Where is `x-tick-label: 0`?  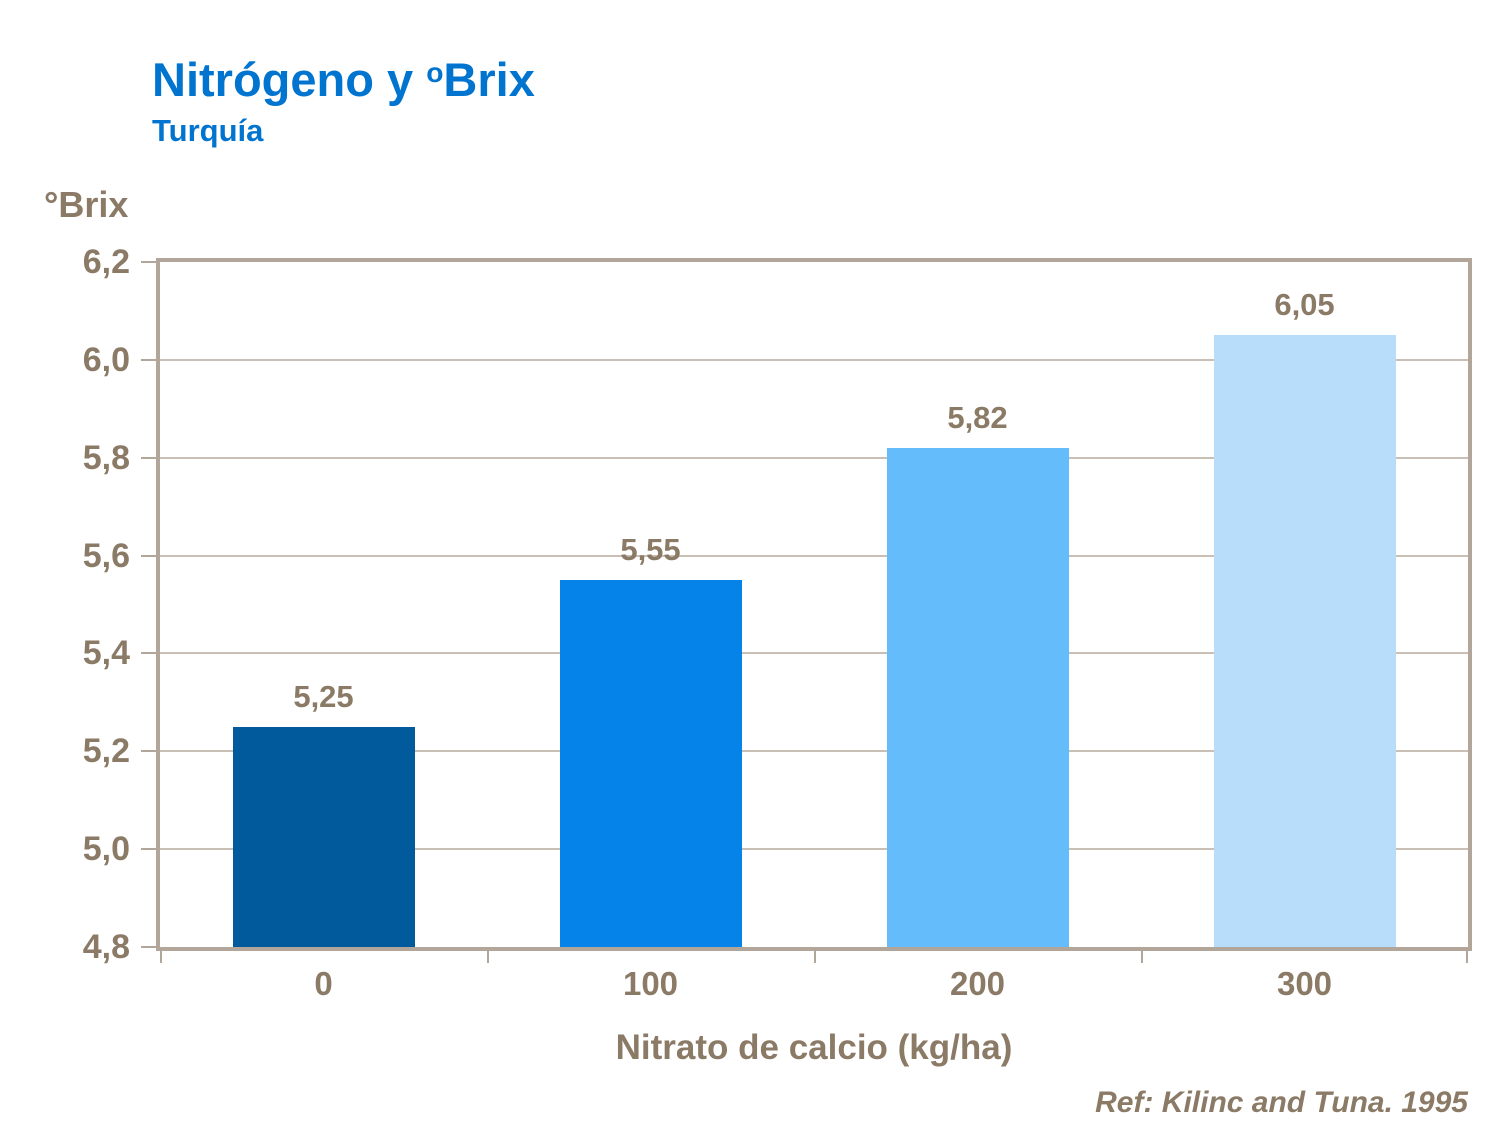 x-tick-label: 0 is located at coordinates (323, 983).